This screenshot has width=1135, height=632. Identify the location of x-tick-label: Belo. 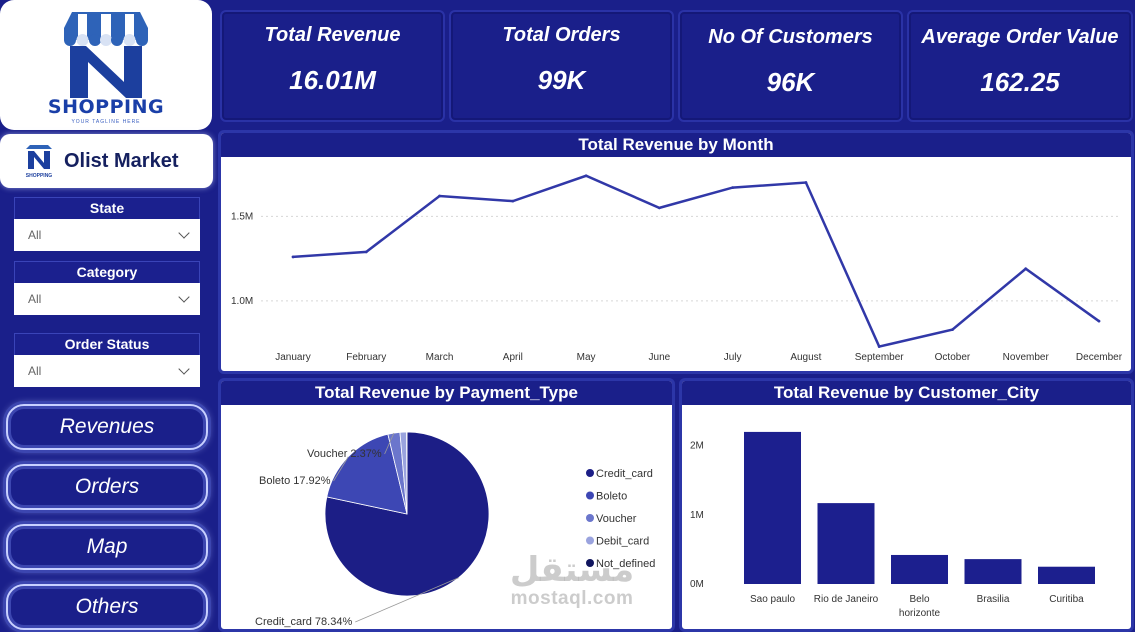
(919, 599).